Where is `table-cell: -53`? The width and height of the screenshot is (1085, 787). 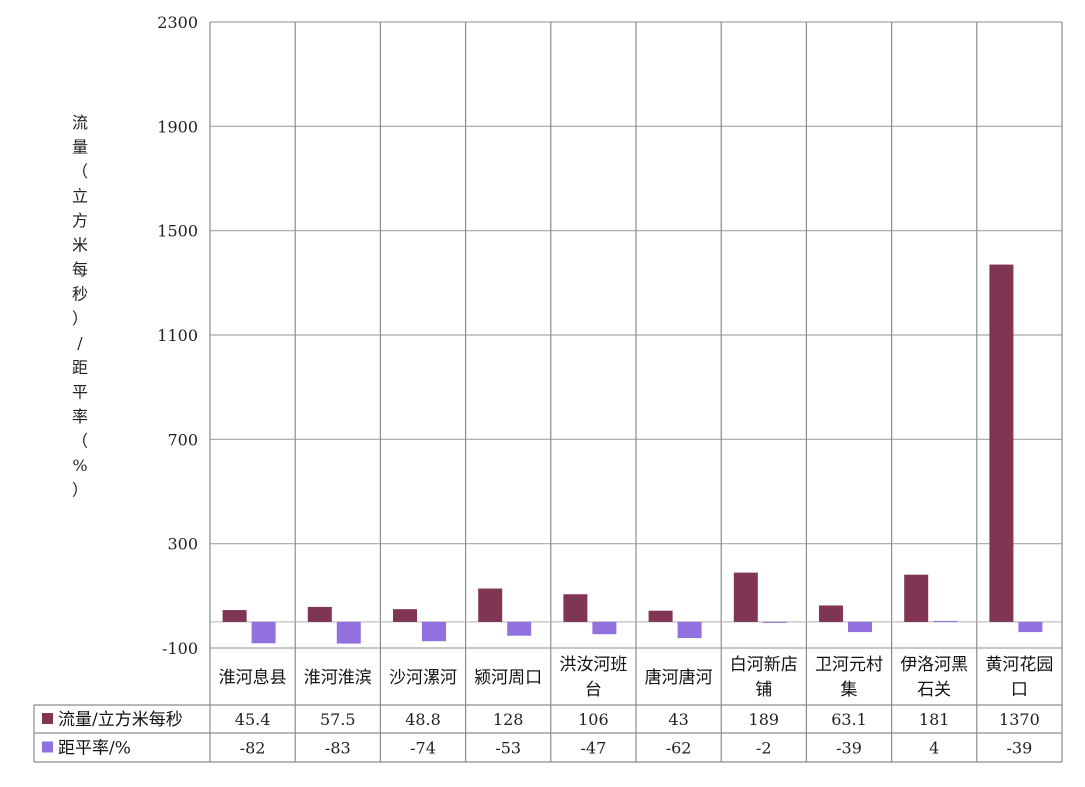
table-cell: -53 is located at coordinates (508, 748).